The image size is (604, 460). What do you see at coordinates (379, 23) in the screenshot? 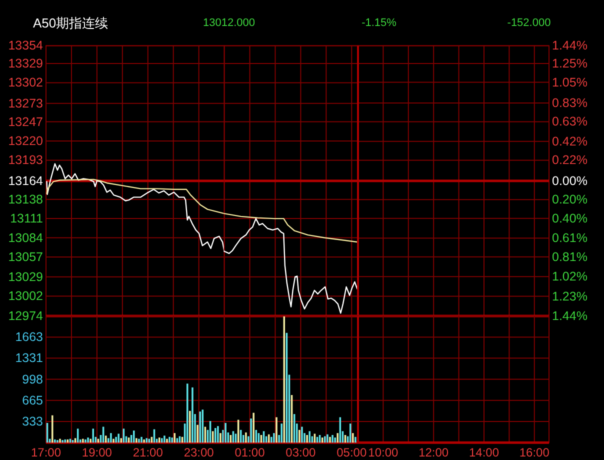
I see `text: -1.15%` at bounding box center [379, 23].